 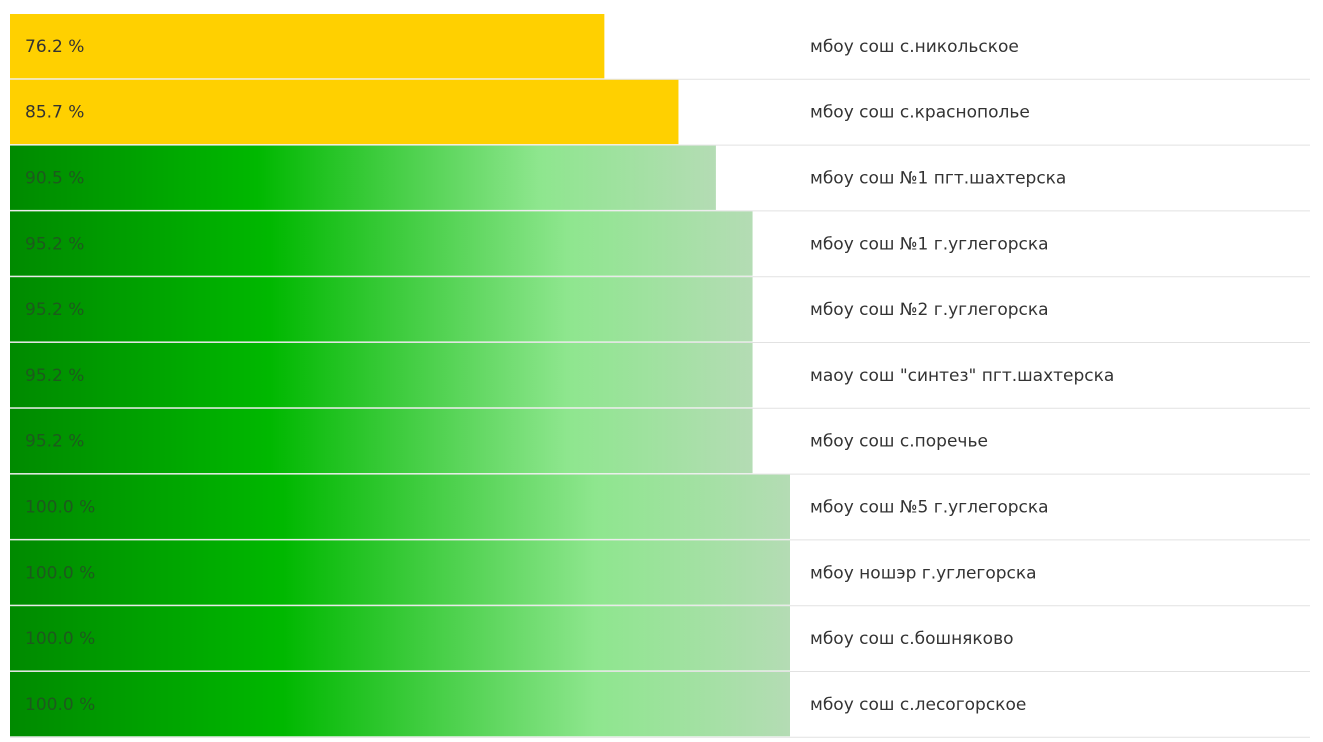 What do you see at coordinates (899, 442) in the screenshot?
I see `category-label: мбоу сош с.поречье` at bounding box center [899, 442].